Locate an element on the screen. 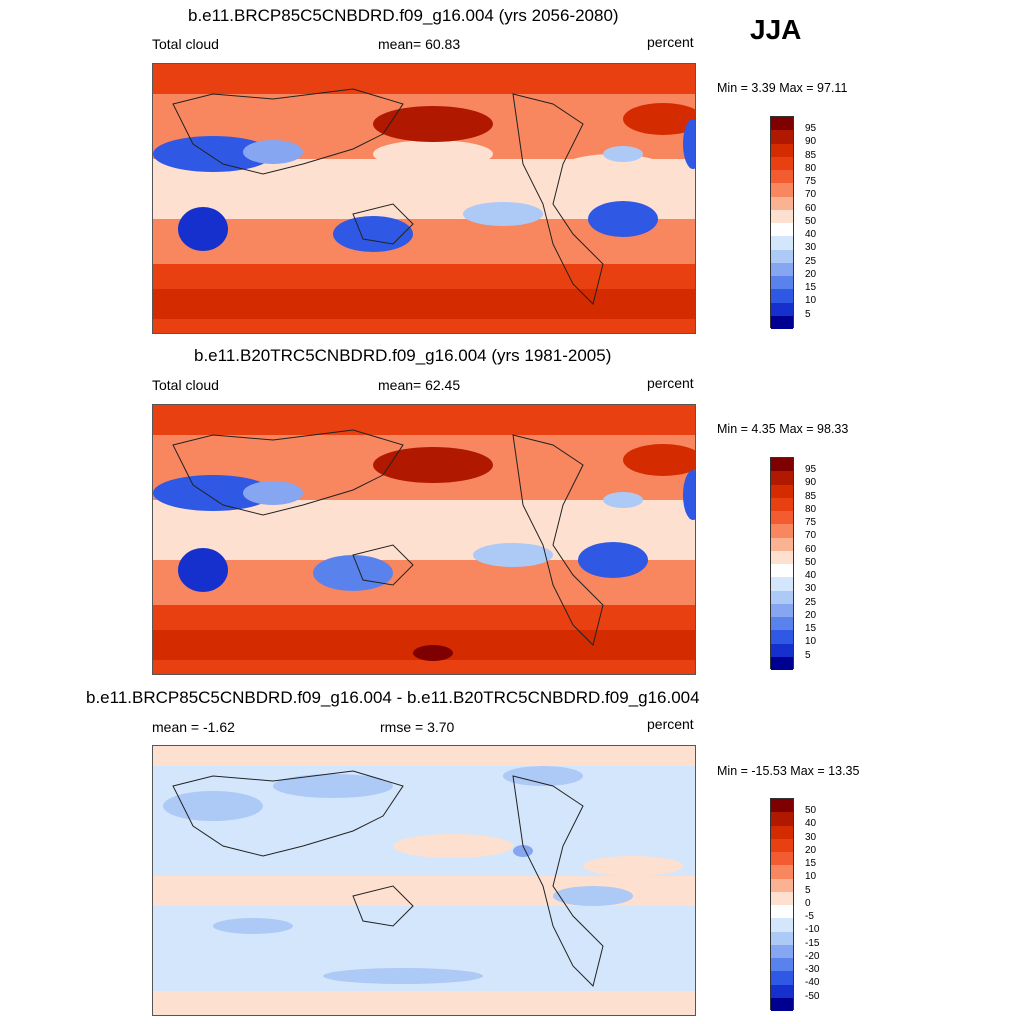  panel-1-colorbar is located at coordinates (782, 222).